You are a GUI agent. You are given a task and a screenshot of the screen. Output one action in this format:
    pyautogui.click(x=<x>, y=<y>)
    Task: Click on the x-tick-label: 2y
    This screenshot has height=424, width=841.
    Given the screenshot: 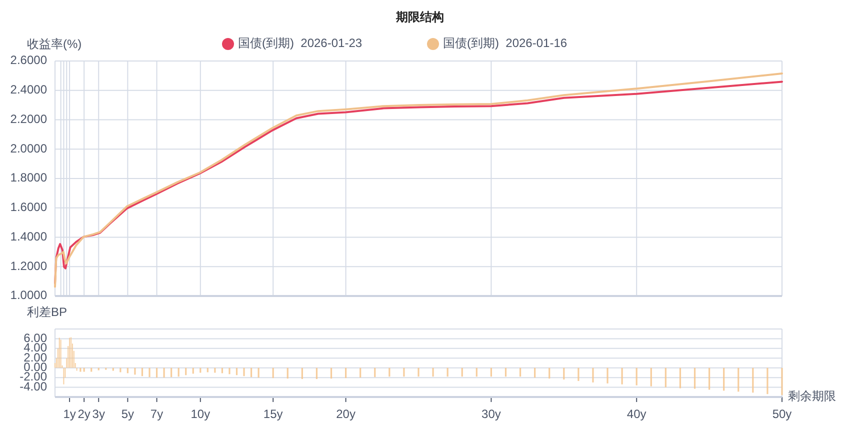 What is the action you would take?
    pyautogui.click(x=84, y=414)
    